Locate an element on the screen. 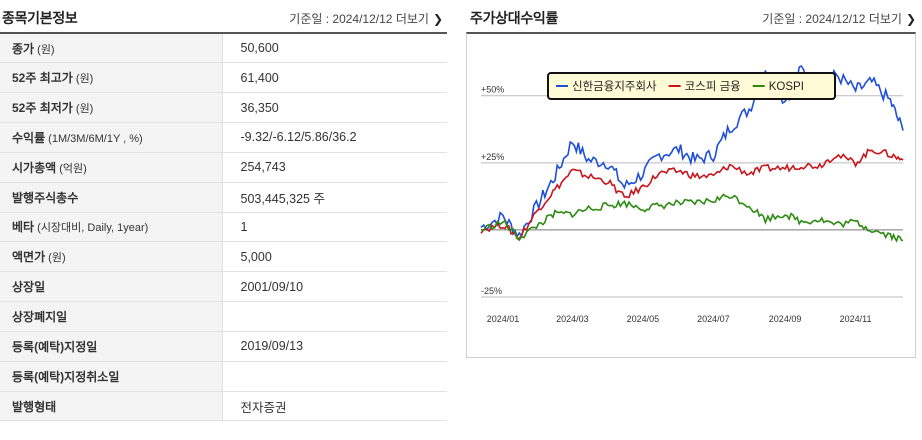 Image resolution: width=922 pixels, height=440 pixels. info-value: 61,400 is located at coordinates (259, 77).